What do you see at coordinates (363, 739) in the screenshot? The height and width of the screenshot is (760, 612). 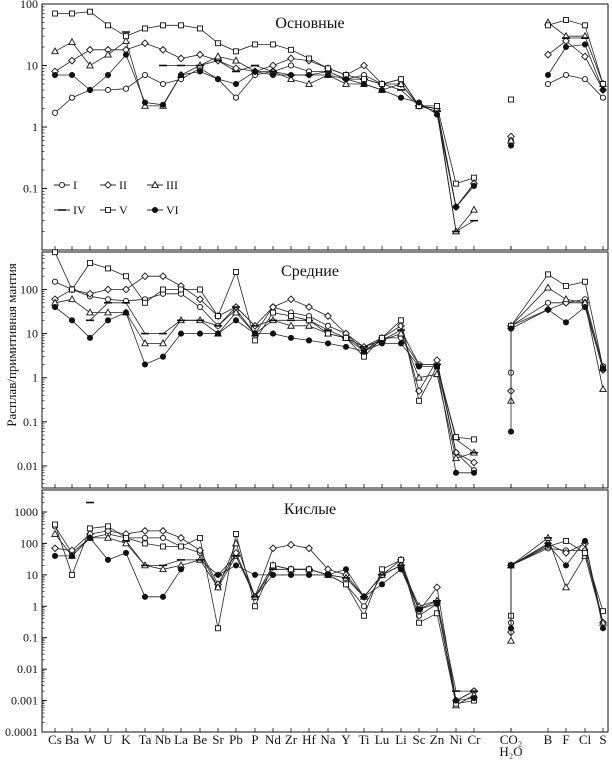 I see `x-tick-label: Ti` at bounding box center [363, 739].